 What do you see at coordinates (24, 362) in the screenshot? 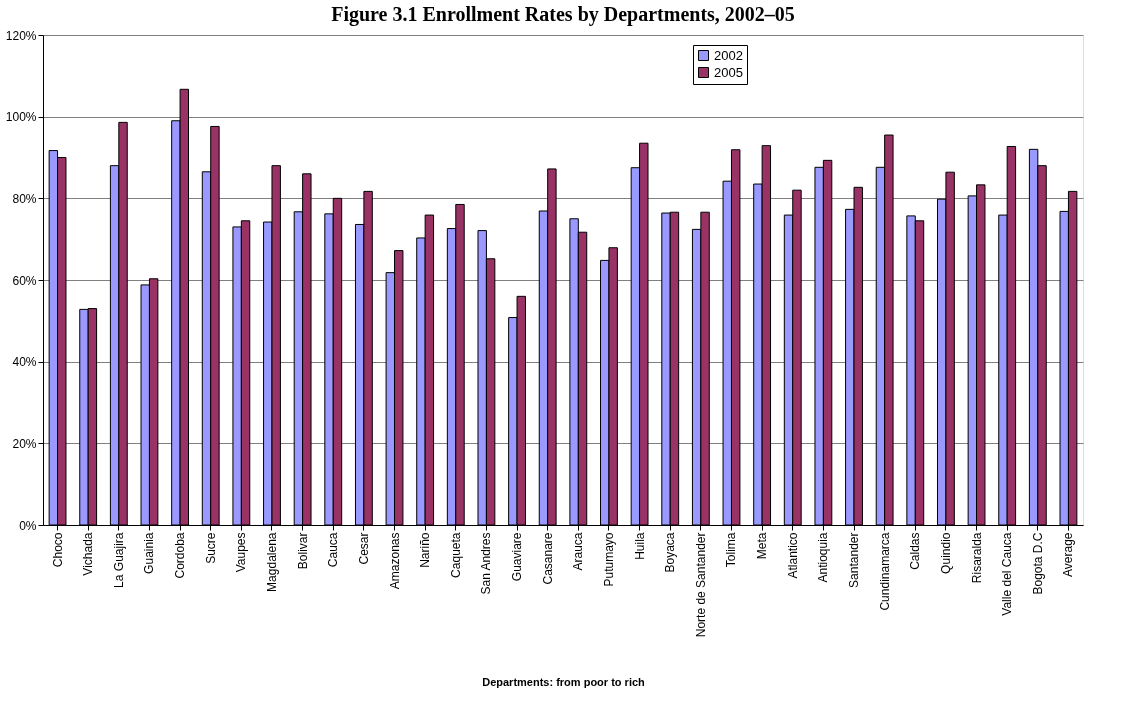
I see `y-tick-label: 40%` at bounding box center [24, 362].